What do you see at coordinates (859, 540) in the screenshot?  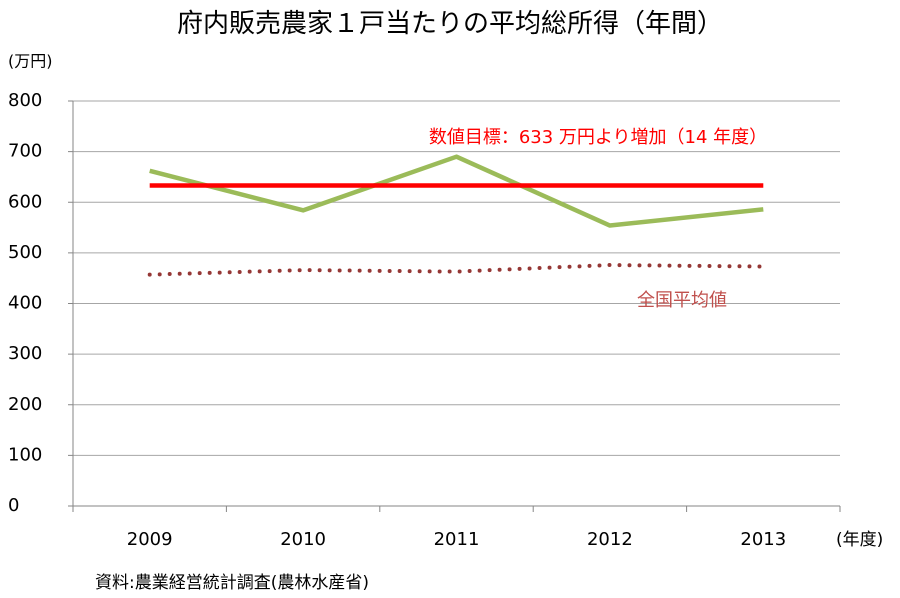 I see `x-axis-label: (年度)` at bounding box center [859, 540].